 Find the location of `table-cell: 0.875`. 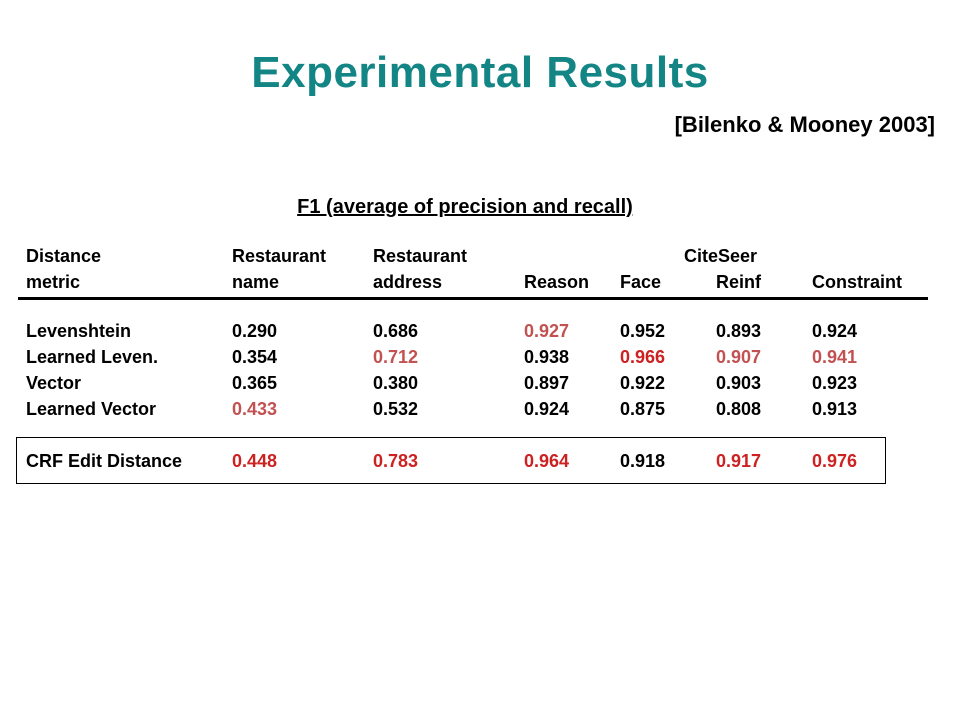

table-cell: 0.875 is located at coordinates (643, 409).